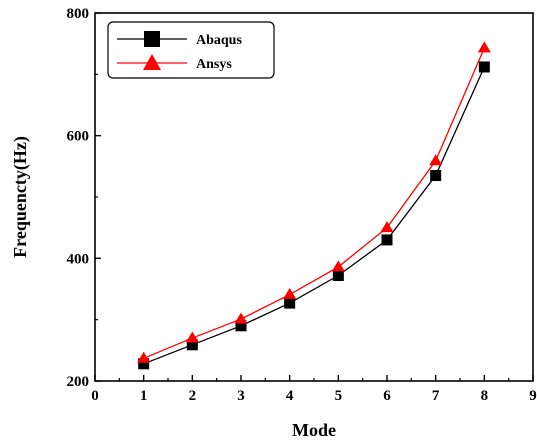  What do you see at coordinates (20, 197) in the screenshot?
I see `y-axis-title: Frequencty(Hz)` at bounding box center [20, 197].